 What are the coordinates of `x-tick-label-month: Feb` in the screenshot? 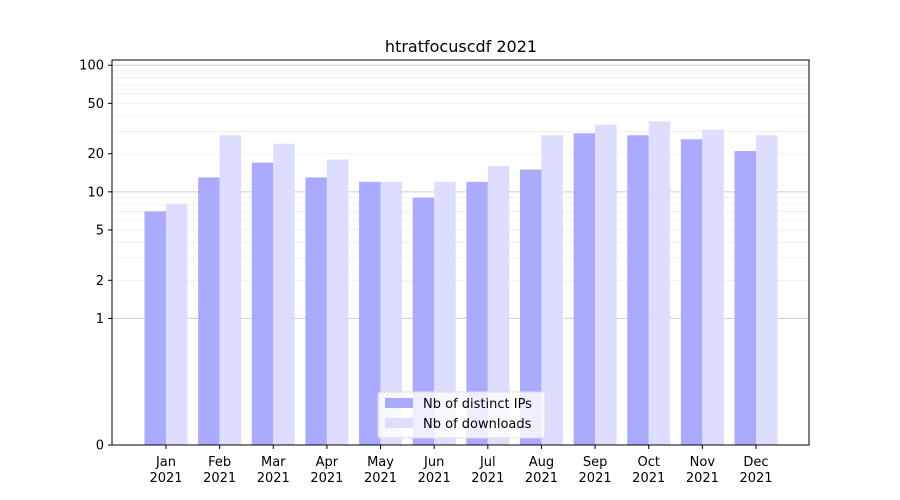 It's located at (219, 462).